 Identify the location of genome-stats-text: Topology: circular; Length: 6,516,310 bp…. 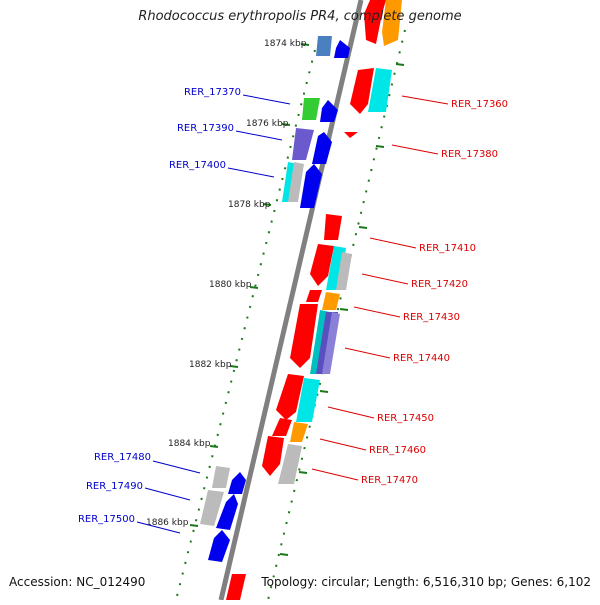
(426, 582).